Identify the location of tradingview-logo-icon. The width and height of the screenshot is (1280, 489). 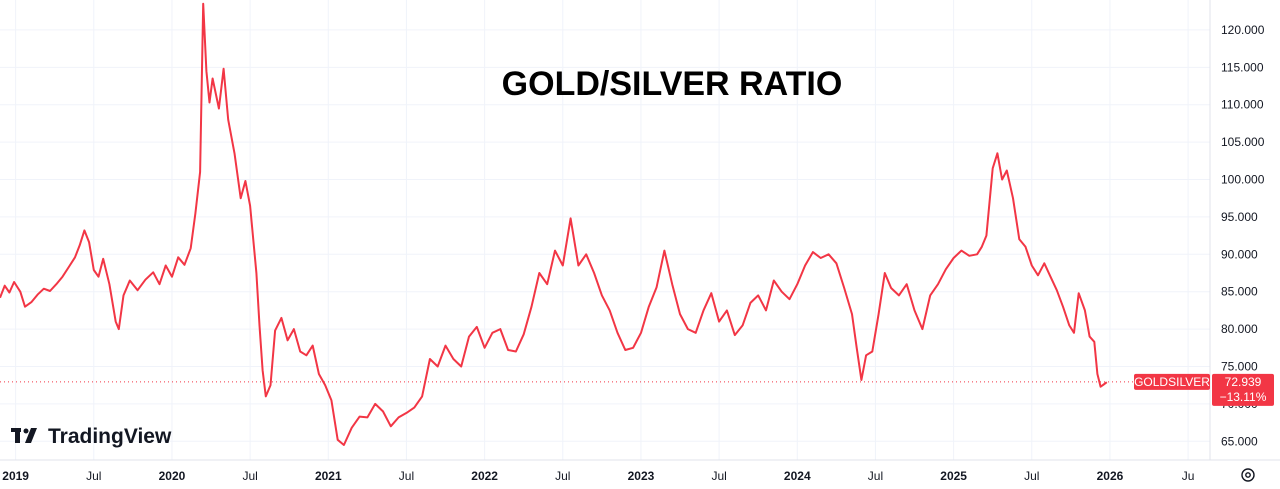
(24, 435).